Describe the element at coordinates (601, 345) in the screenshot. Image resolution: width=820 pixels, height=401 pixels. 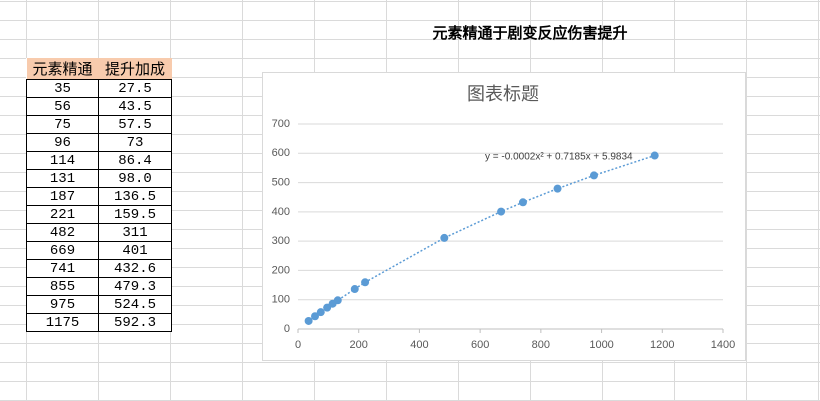
I see `x-tick-label: 1000` at that location.